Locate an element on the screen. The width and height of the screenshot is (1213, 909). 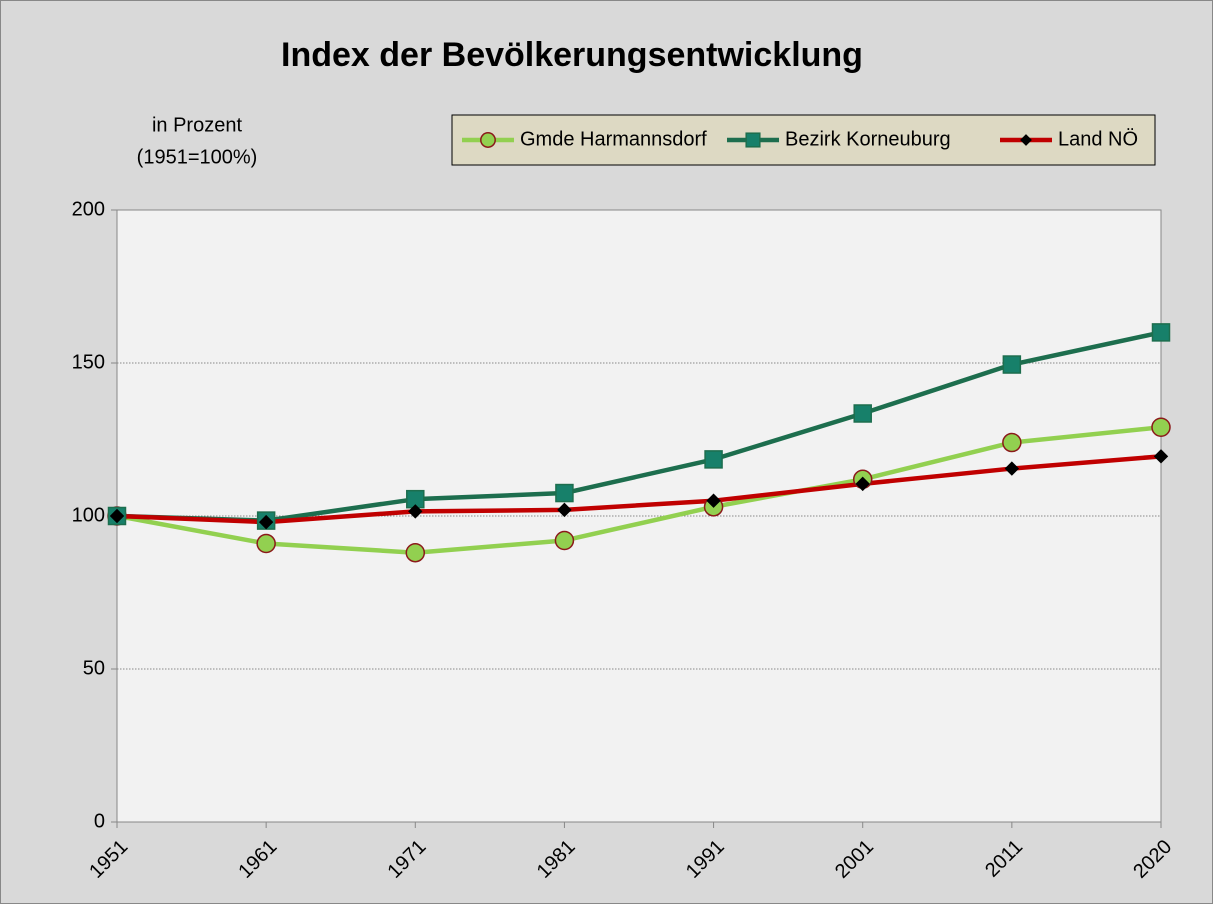
series-line is located at coordinates (639, 489).